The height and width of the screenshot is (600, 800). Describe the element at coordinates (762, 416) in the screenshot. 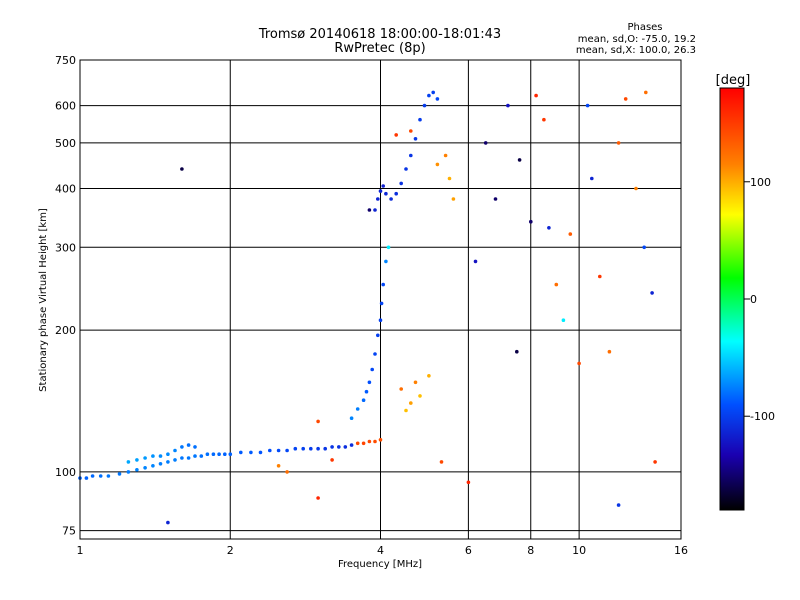

I see `colorbar-tick-label: -100` at that location.